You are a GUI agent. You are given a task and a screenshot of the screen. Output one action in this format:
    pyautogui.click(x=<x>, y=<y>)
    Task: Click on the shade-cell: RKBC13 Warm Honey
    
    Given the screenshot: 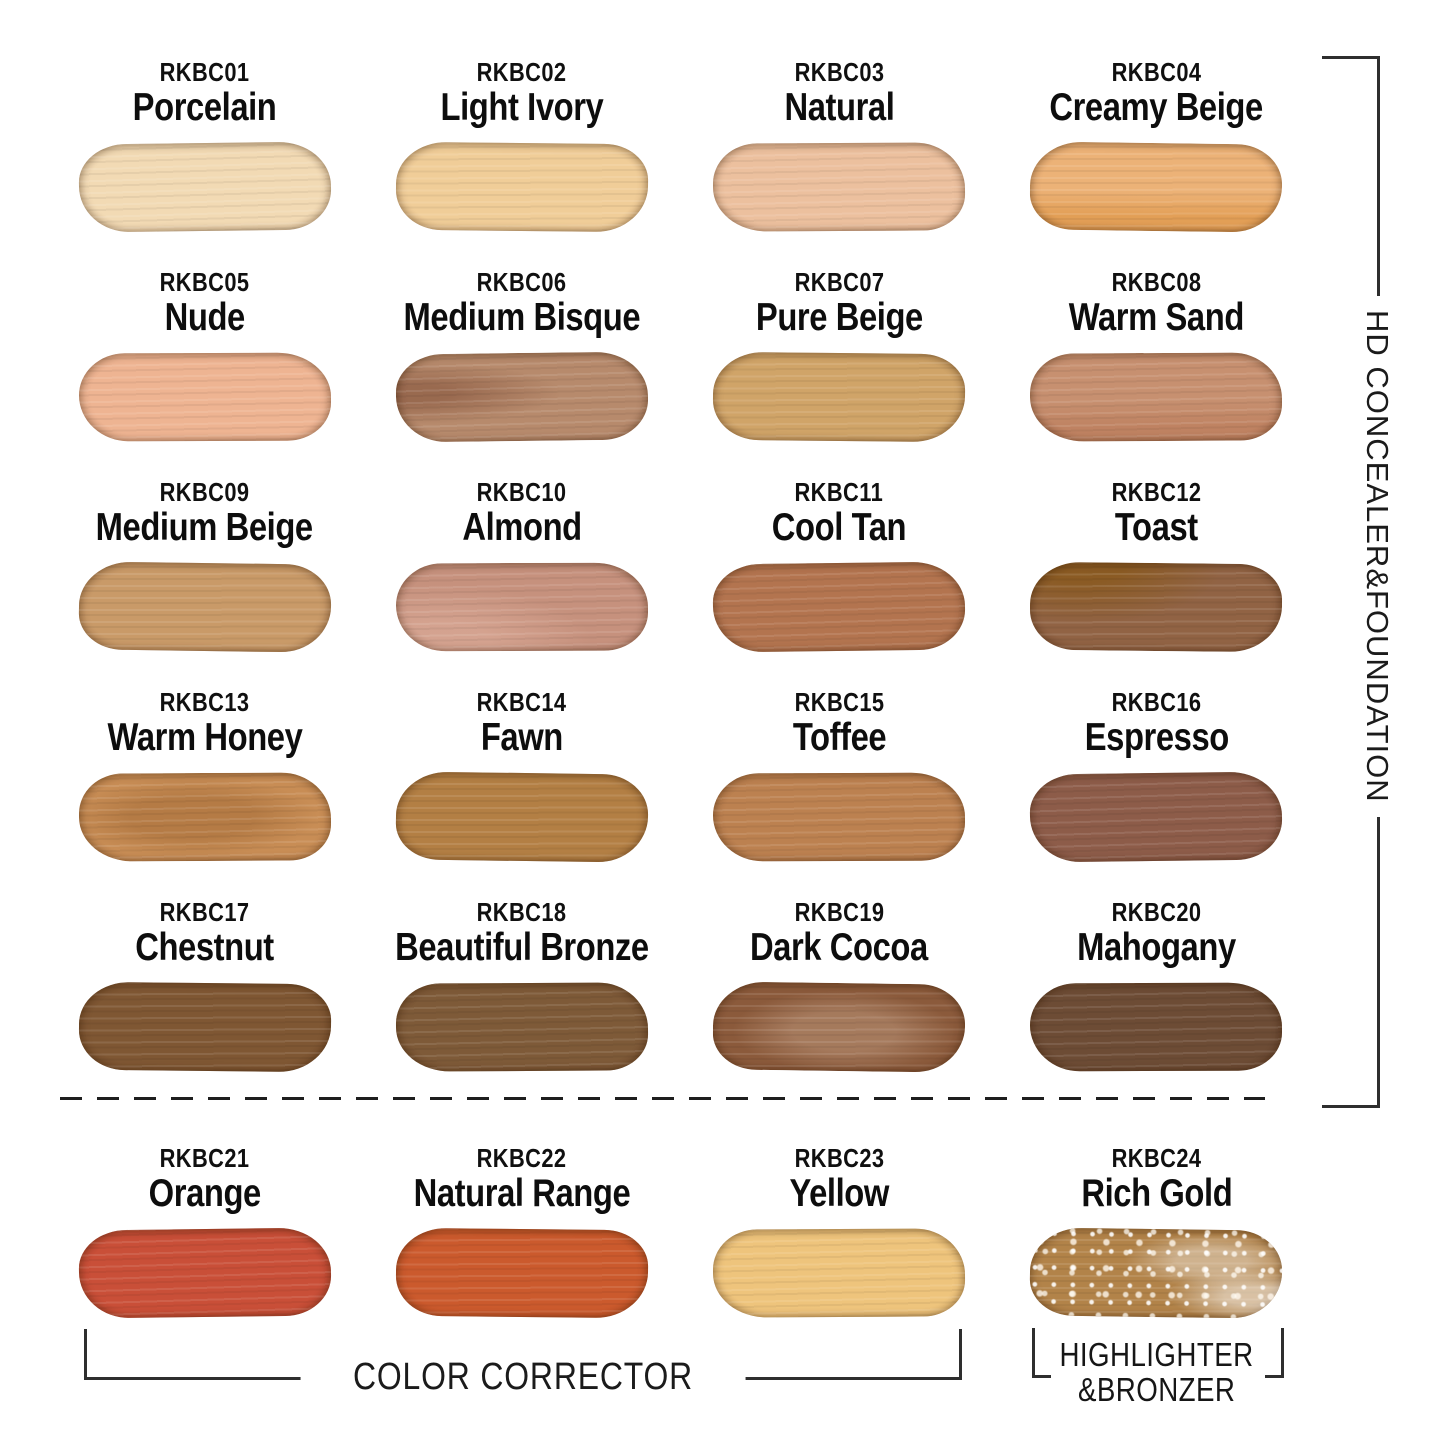 What is the action you would take?
    pyautogui.click(x=204, y=777)
    